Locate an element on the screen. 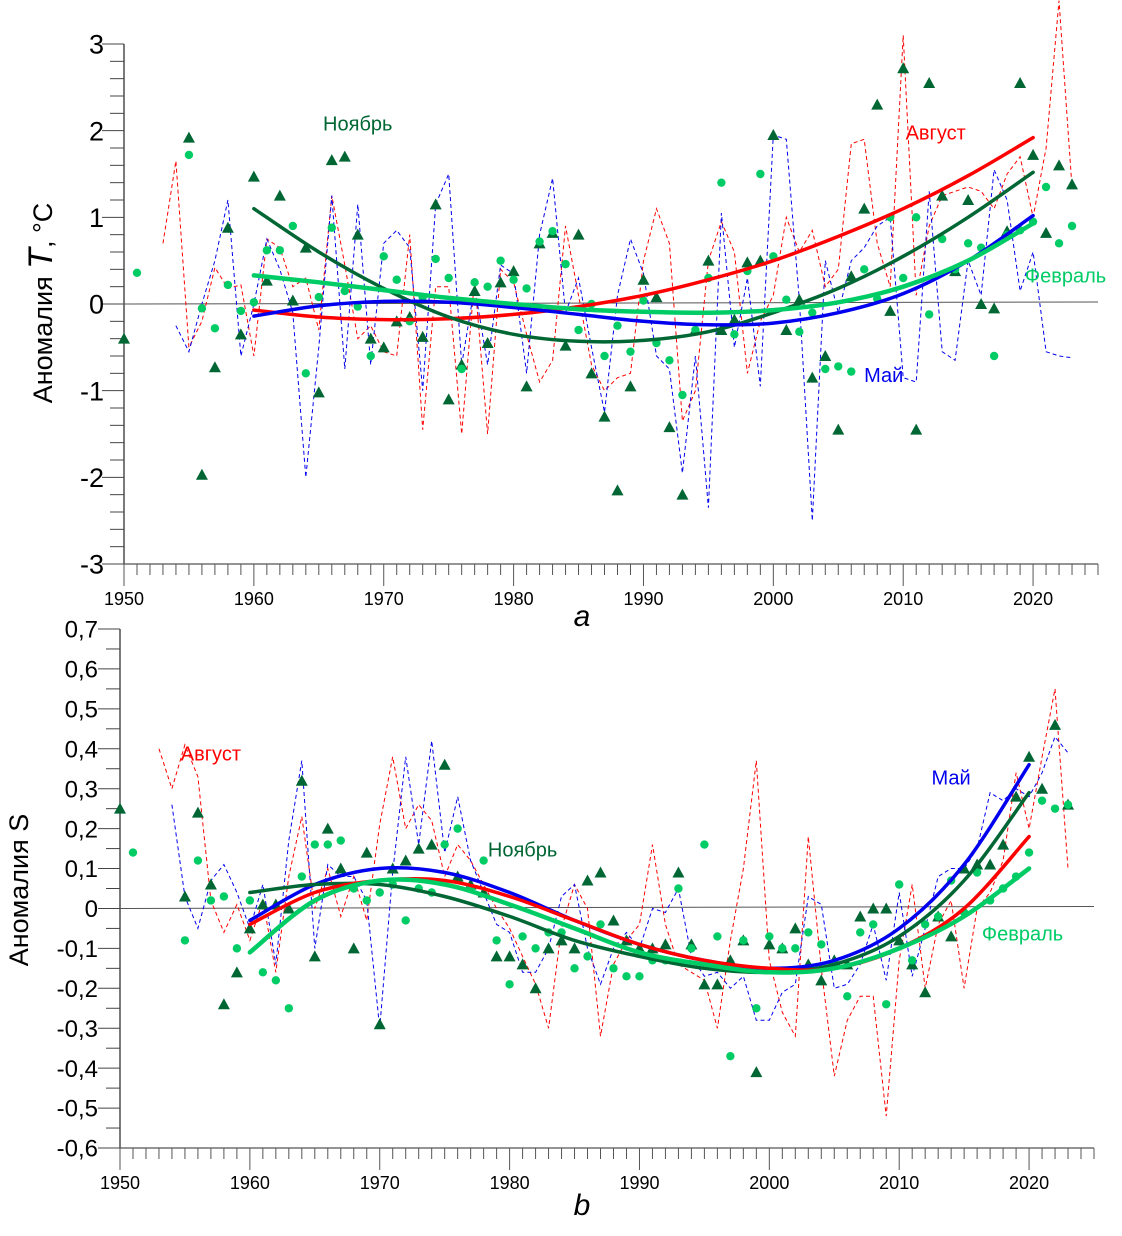  x-tick-label: 1970 is located at coordinates (380, 1183).